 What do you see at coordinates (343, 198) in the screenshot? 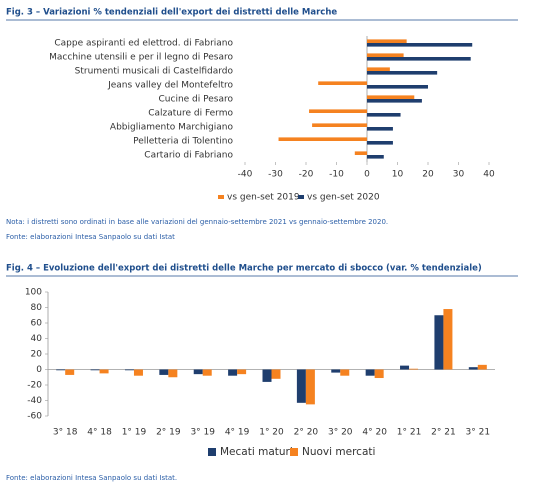
I see `legend-label: vs gen-set 2020` at bounding box center [343, 198].